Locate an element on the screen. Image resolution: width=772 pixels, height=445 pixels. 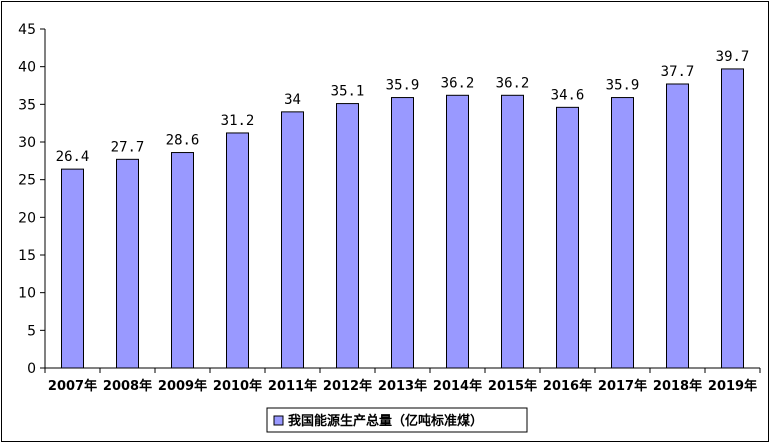
bar-2013年 is located at coordinates (402, 233).